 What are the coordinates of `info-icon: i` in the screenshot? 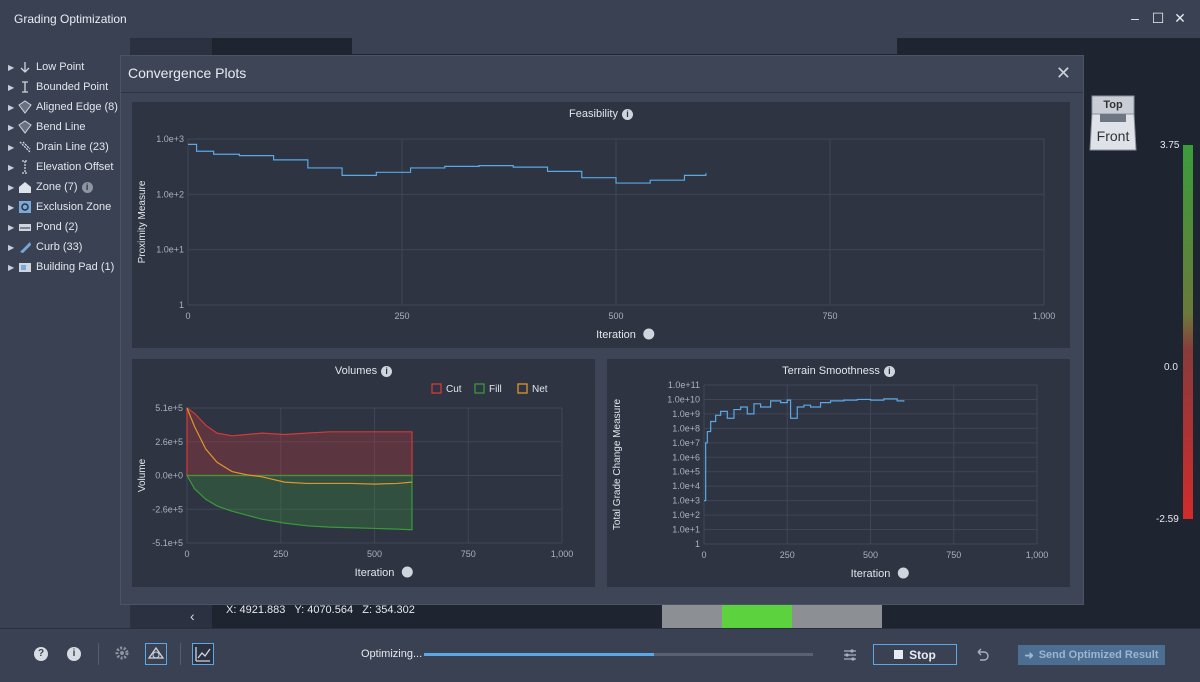 It's located at (74, 654).